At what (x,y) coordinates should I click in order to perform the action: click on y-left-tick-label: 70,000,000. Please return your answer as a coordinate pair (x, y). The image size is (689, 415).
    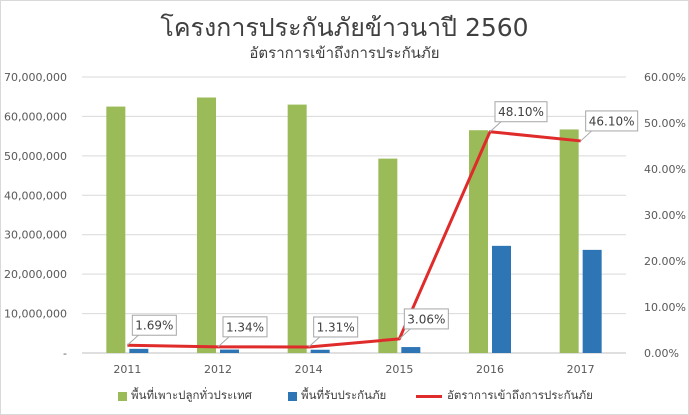
    Looking at the image, I should click on (35, 77).